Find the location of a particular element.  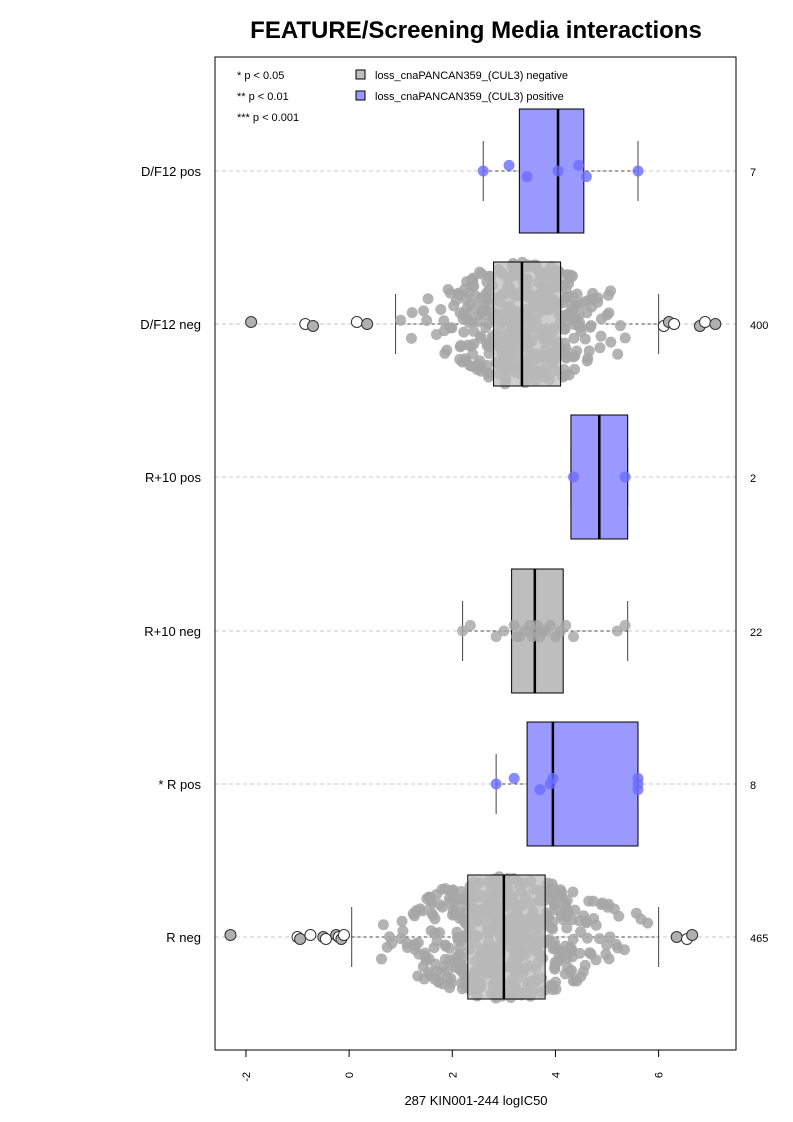

group-1: D/F12 neg 400 is located at coordinates (454, 323).